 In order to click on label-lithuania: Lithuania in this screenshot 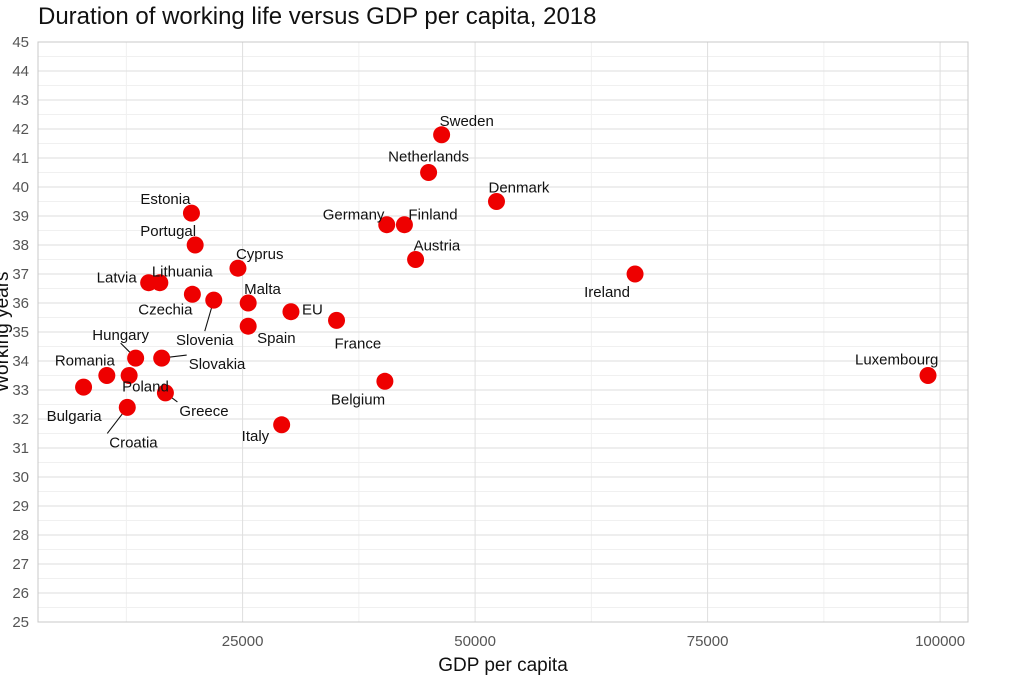, I will do `click(183, 272)`.